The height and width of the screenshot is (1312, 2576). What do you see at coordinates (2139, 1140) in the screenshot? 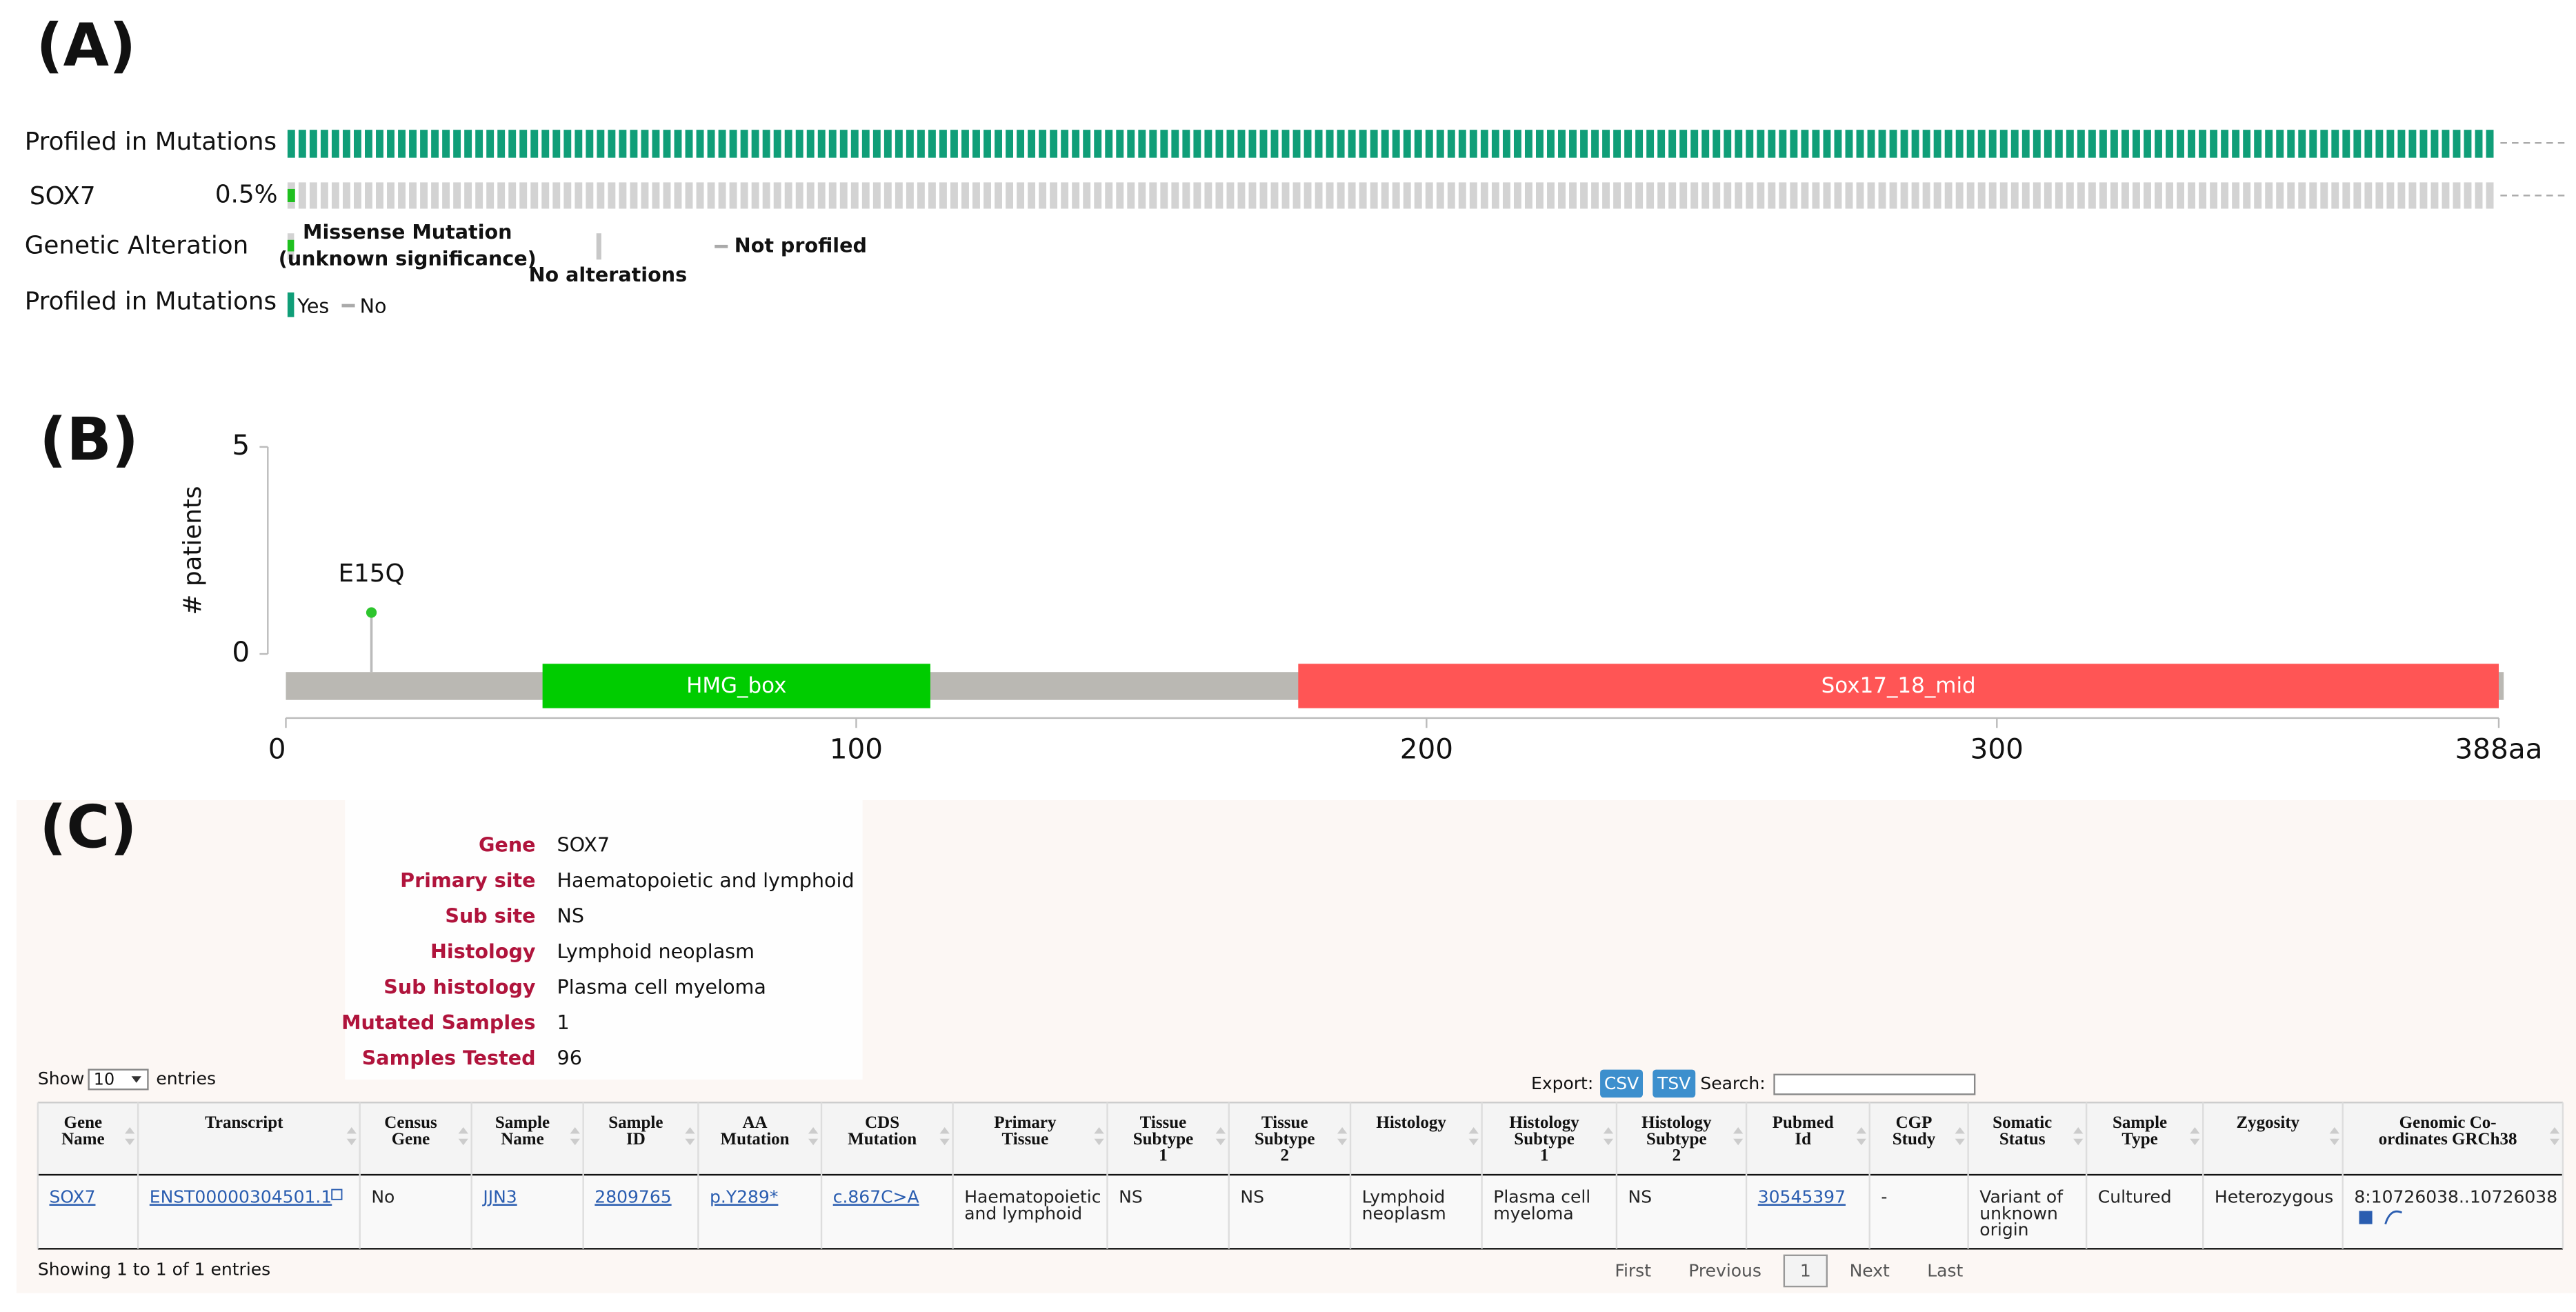
I see `table-header: Type` at bounding box center [2139, 1140].